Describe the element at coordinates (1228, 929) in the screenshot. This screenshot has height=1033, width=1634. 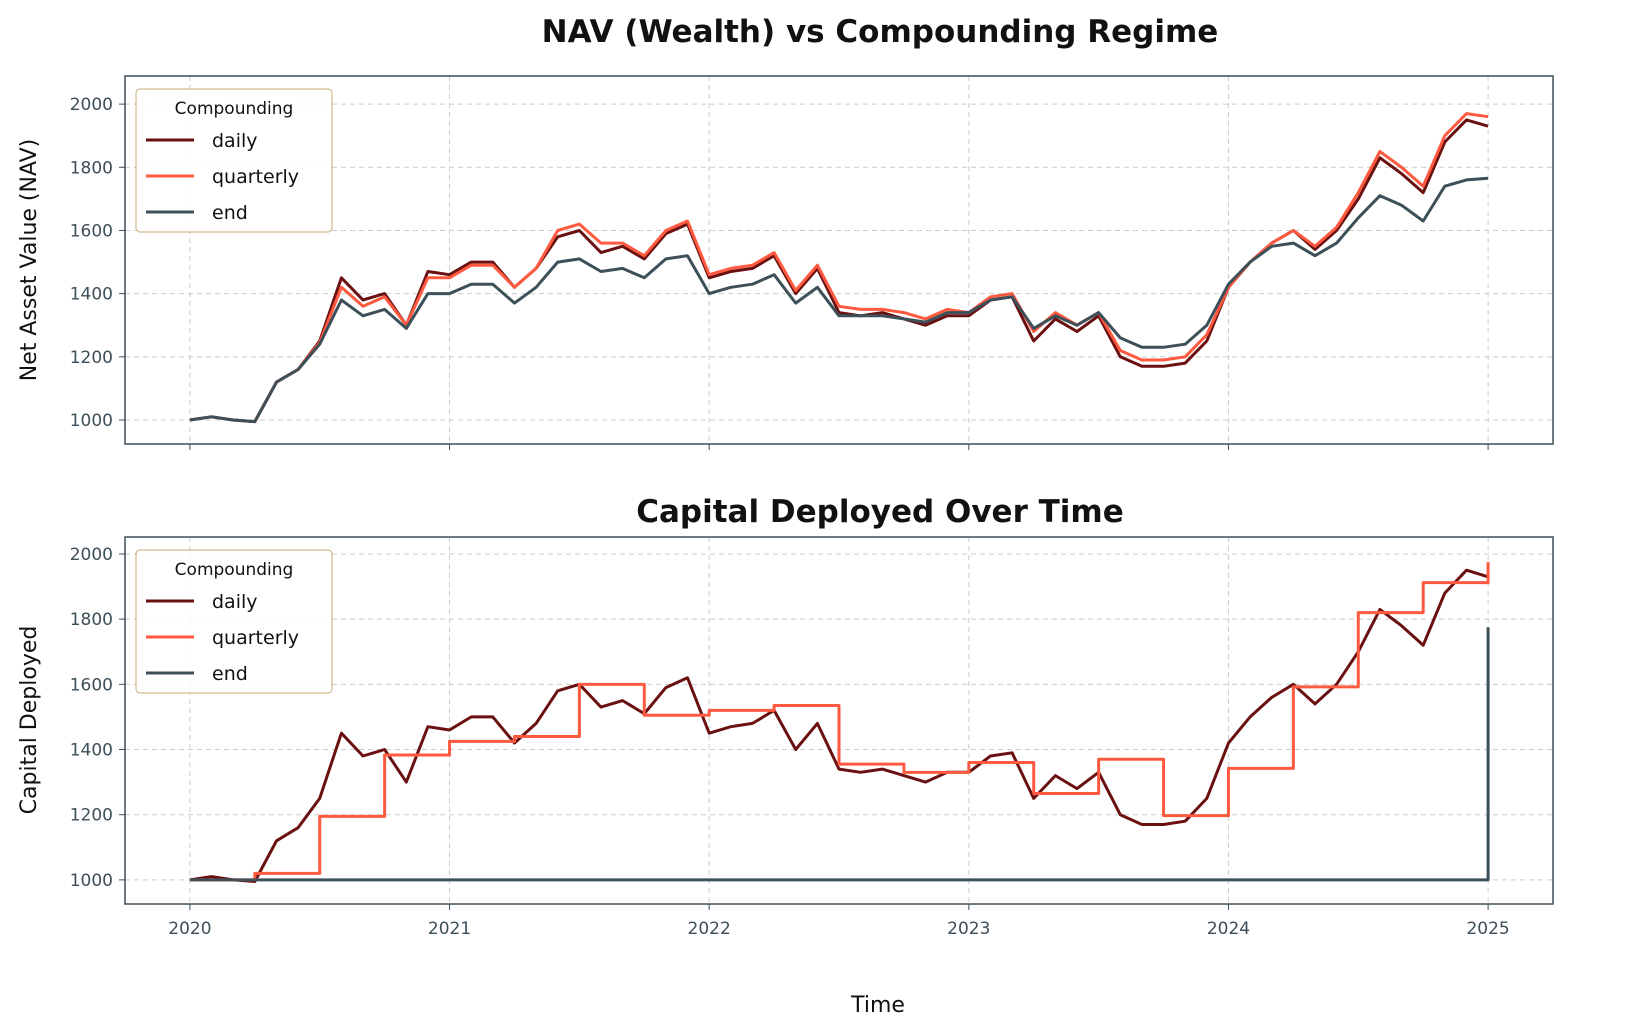
I see `x-tick-label: 2024` at that location.